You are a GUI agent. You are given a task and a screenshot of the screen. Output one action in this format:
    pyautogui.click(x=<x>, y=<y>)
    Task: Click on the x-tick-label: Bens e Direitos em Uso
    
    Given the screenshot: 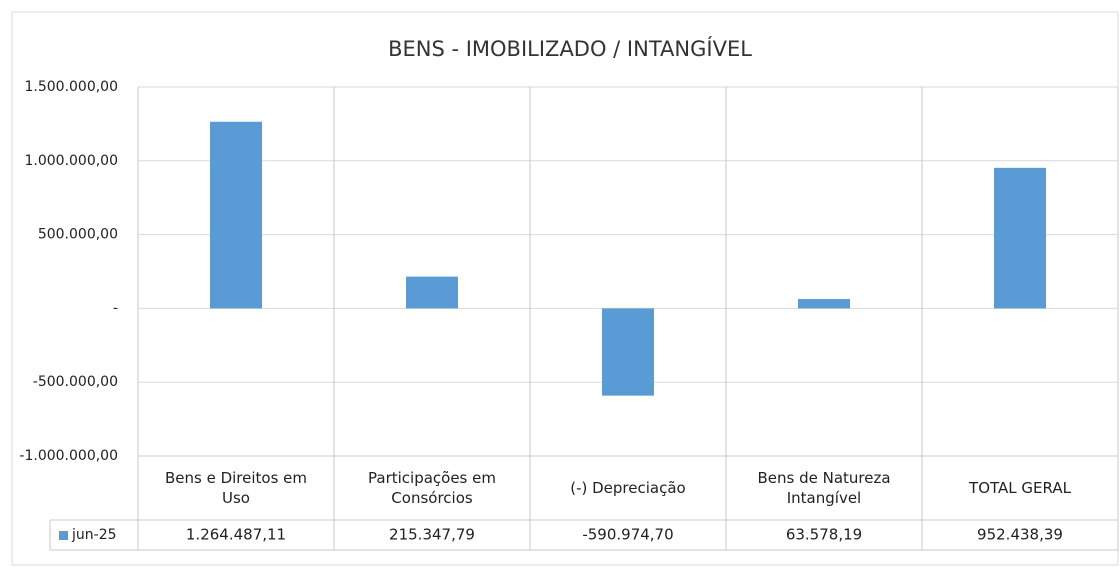 What is the action you would take?
    pyautogui.click(x=236, y=487)
    